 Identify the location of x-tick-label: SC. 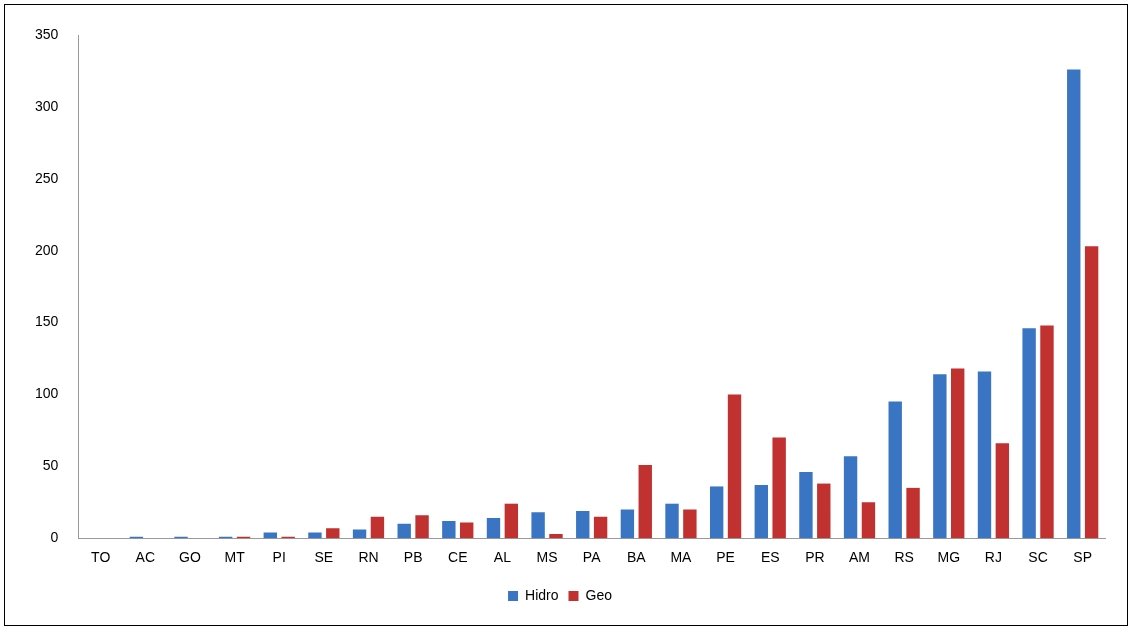
(1038, 557).